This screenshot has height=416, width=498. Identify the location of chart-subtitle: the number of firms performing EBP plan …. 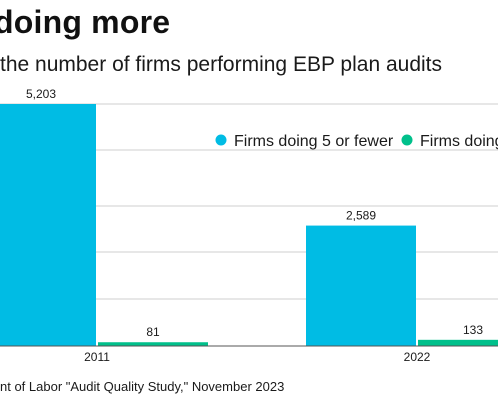
(221, 64).